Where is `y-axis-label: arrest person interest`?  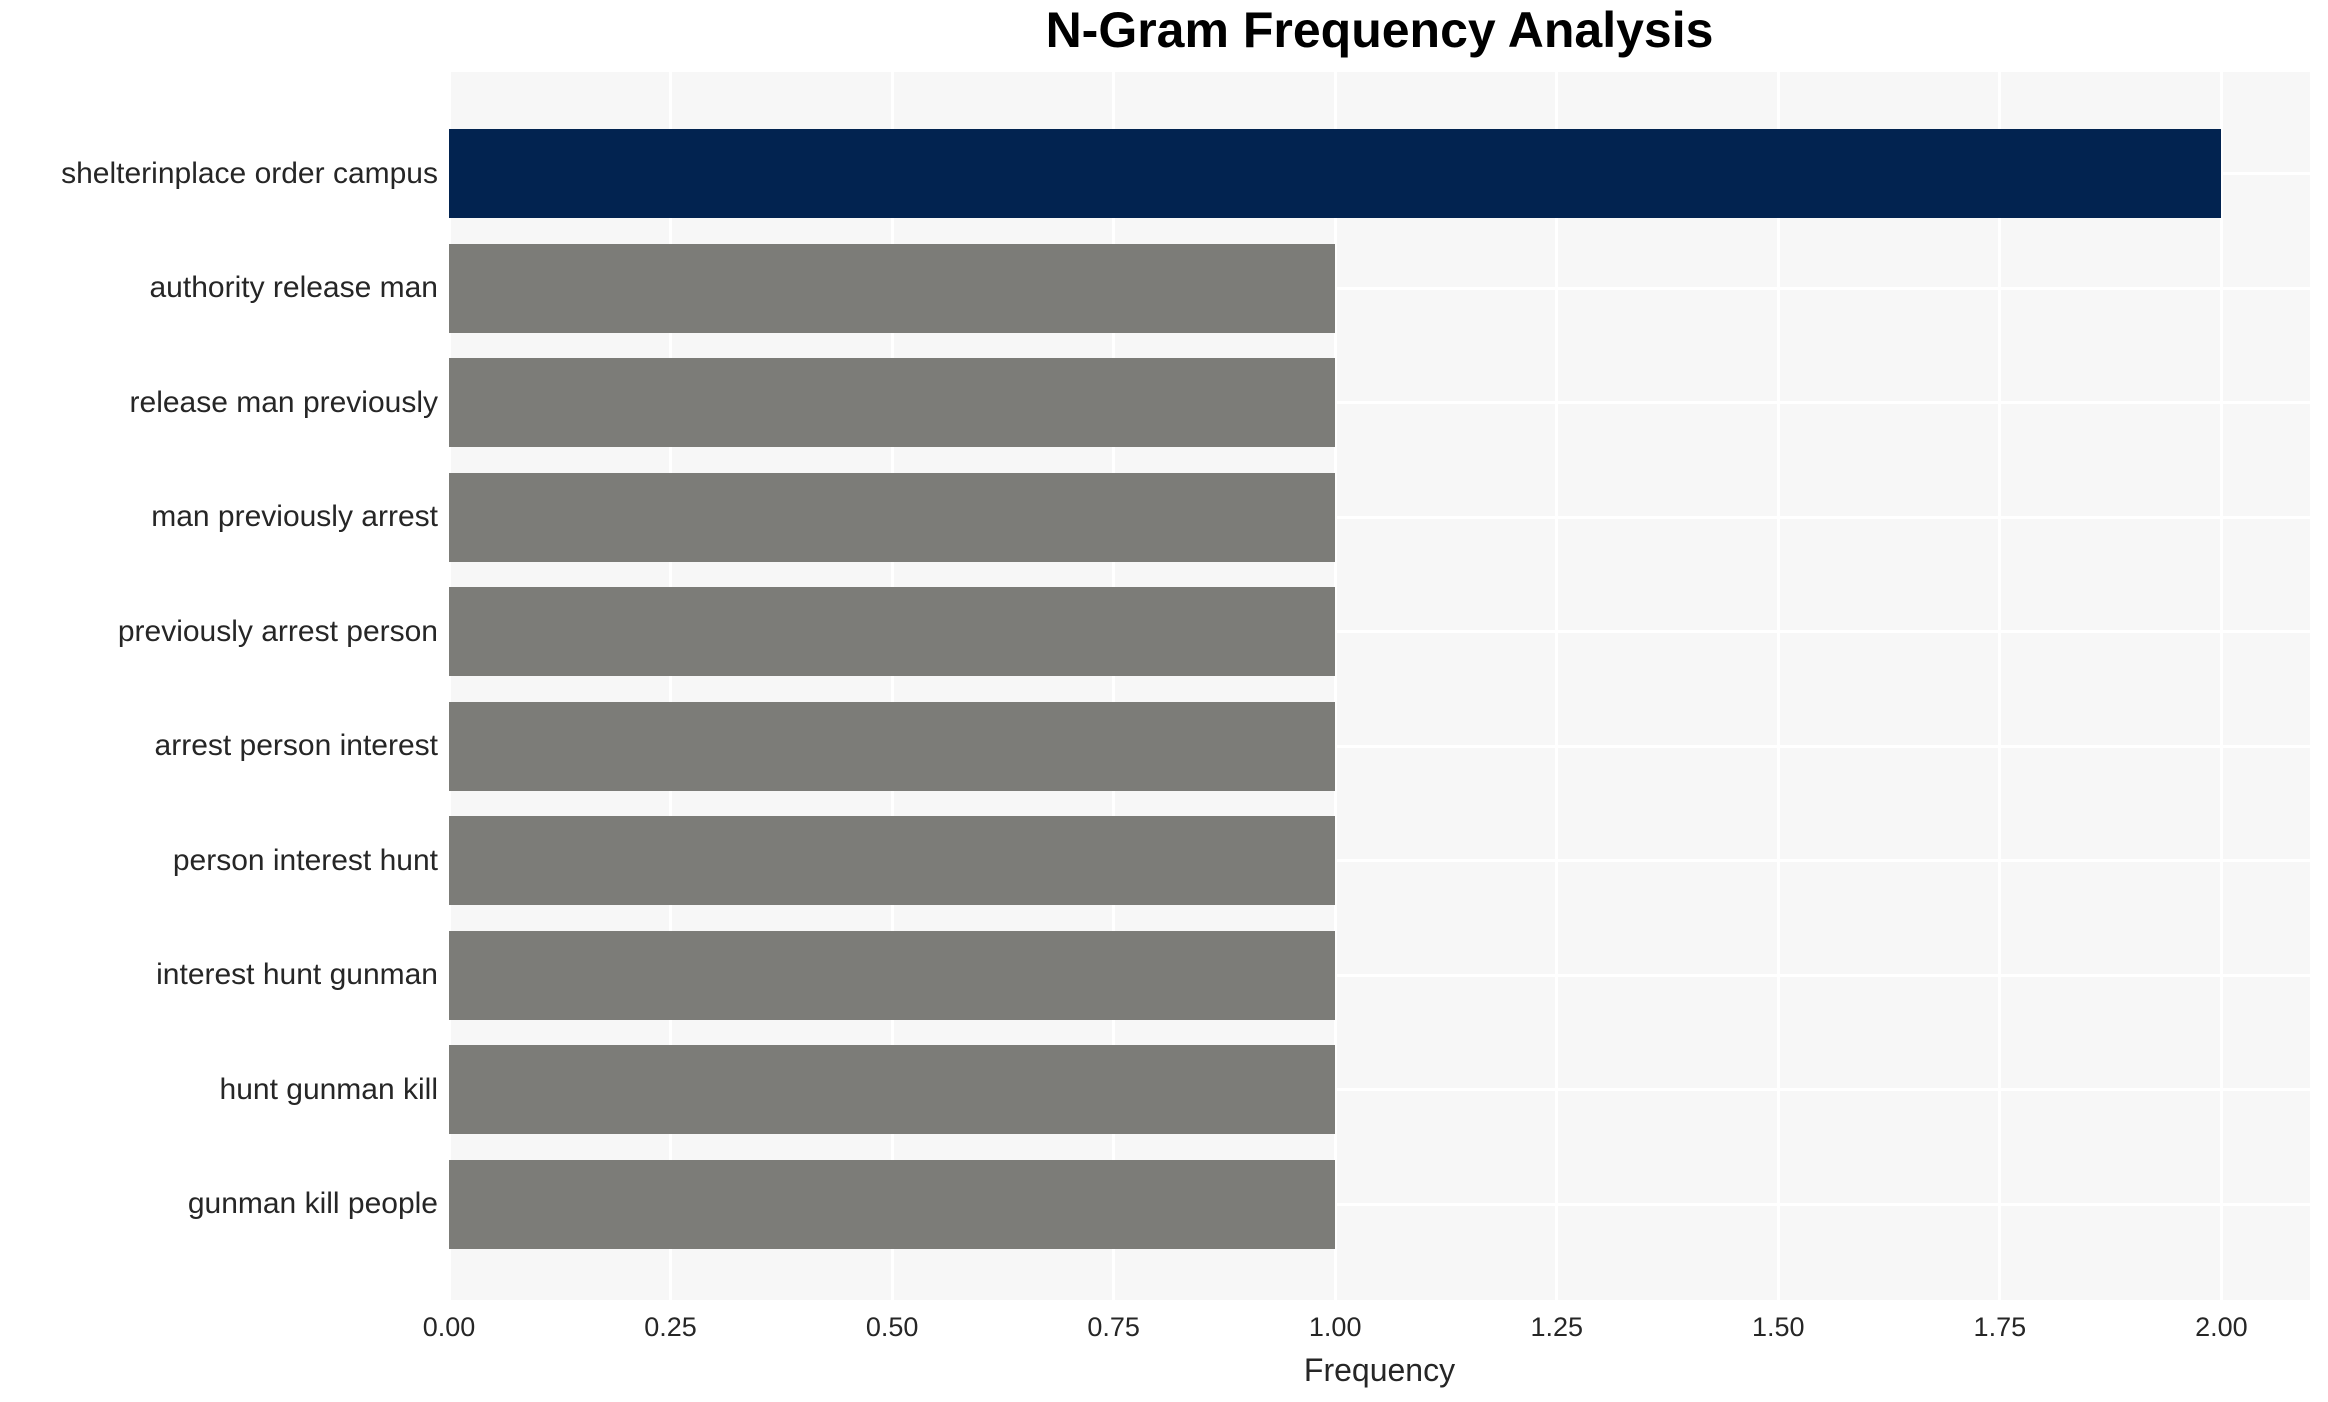
y-axis-label: arrest person interest is located at coordinates (296, 745).